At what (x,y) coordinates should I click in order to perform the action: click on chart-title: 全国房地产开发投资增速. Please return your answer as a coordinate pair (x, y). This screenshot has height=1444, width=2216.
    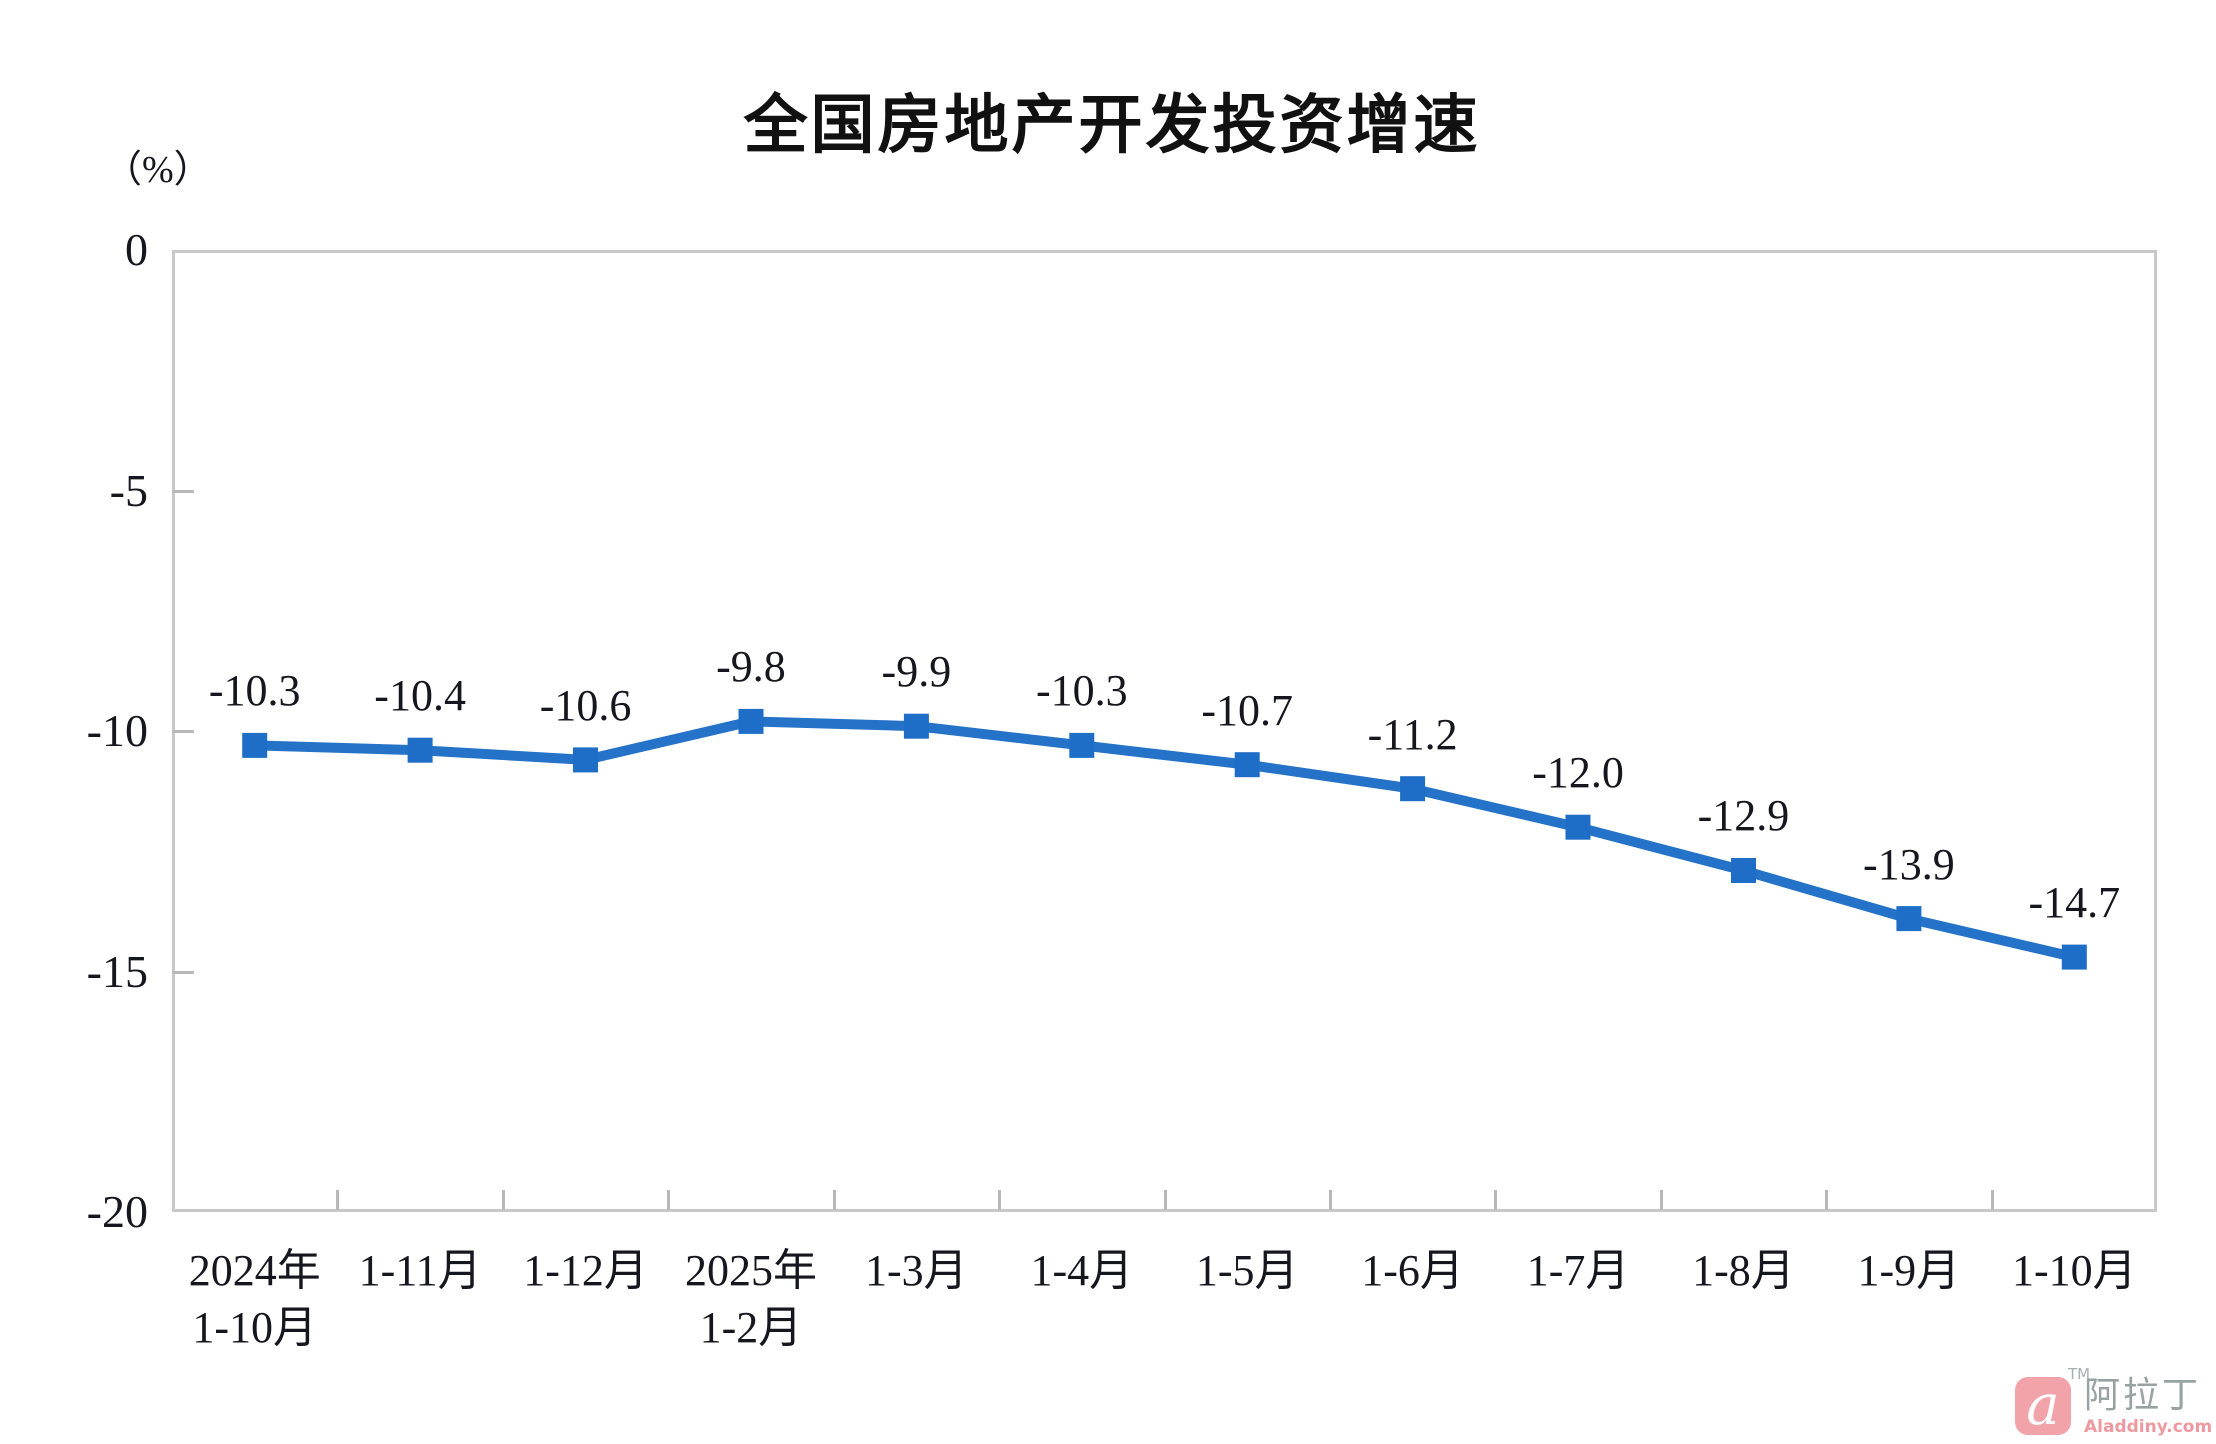
    Looking at the image, I should click on (1112, 126).